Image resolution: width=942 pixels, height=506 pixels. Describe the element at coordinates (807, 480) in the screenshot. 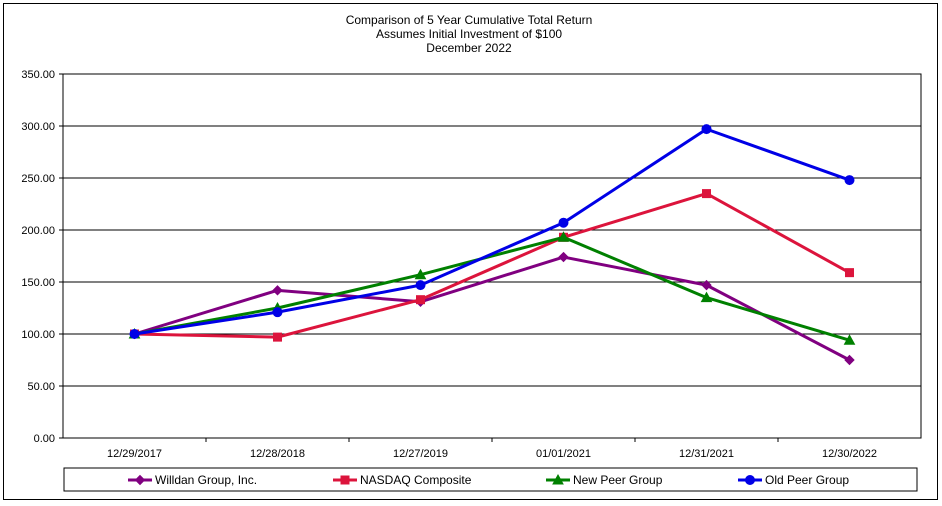

I see `legend-label: Old Peer Group` at that location.